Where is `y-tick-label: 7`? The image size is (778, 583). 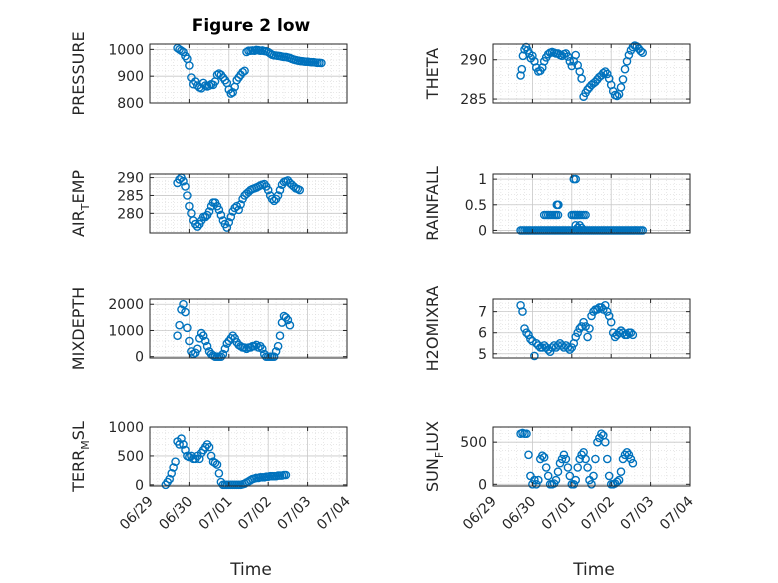 y-tick-label: 7 is located at coordinates (482, 313).